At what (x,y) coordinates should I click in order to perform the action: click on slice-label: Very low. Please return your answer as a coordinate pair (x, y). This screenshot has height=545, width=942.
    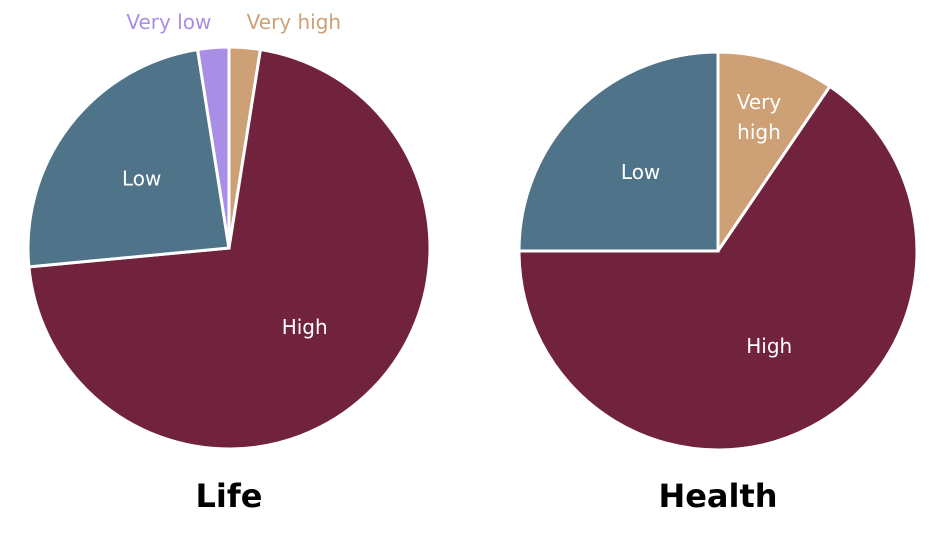
    Looking at the image, I should click on (168, 22).